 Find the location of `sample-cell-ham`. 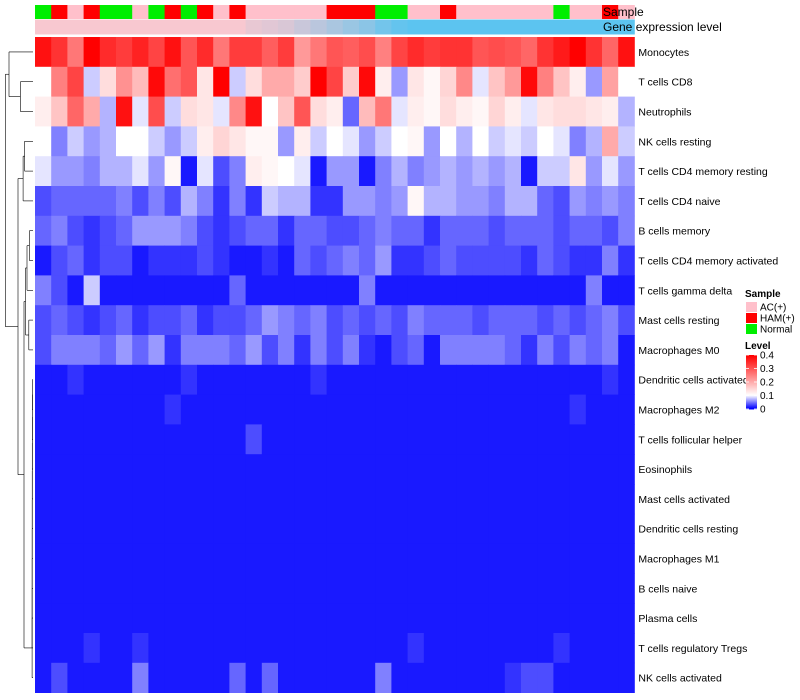

sample-cell-ham is located at coordinates (367, 12).